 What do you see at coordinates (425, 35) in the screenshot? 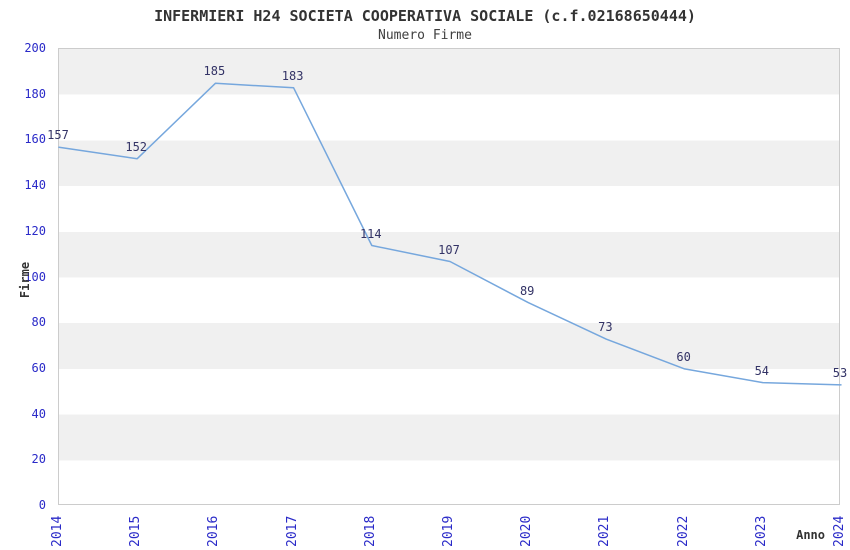
I see `chart-subtitle: Numero Firme` at bounding box center [425, 35].